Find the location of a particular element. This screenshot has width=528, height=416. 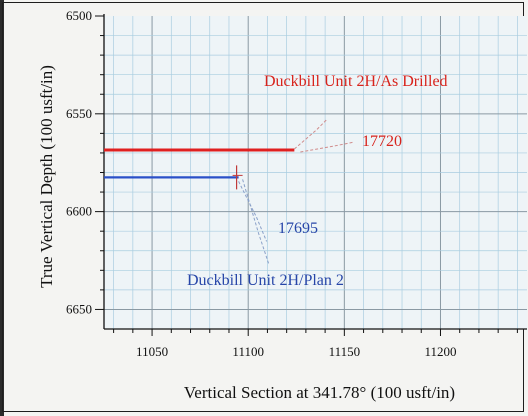

leader-plan-2-label is located at coordinates (256, 221).